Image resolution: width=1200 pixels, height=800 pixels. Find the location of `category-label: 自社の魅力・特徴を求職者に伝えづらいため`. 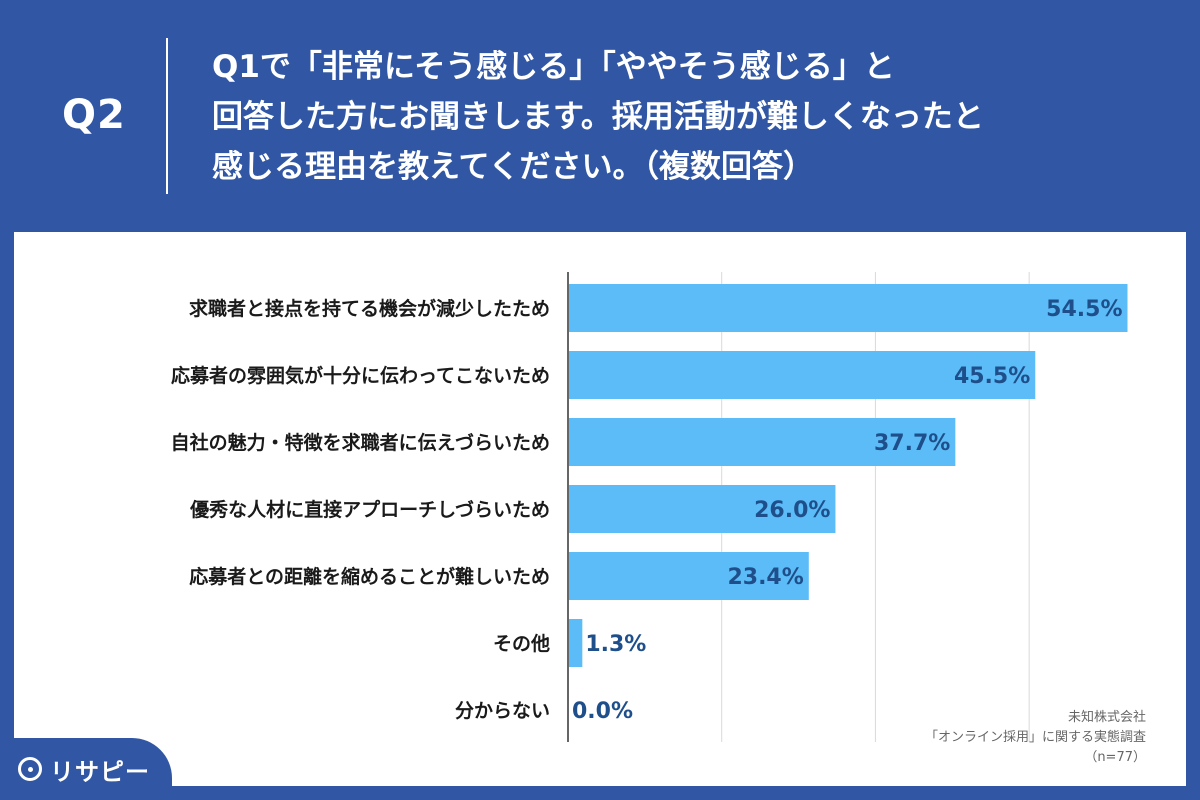

category-label: 自社の魅力・特徴を求職者に伝えづらいため is located at coordinates (360, 442).